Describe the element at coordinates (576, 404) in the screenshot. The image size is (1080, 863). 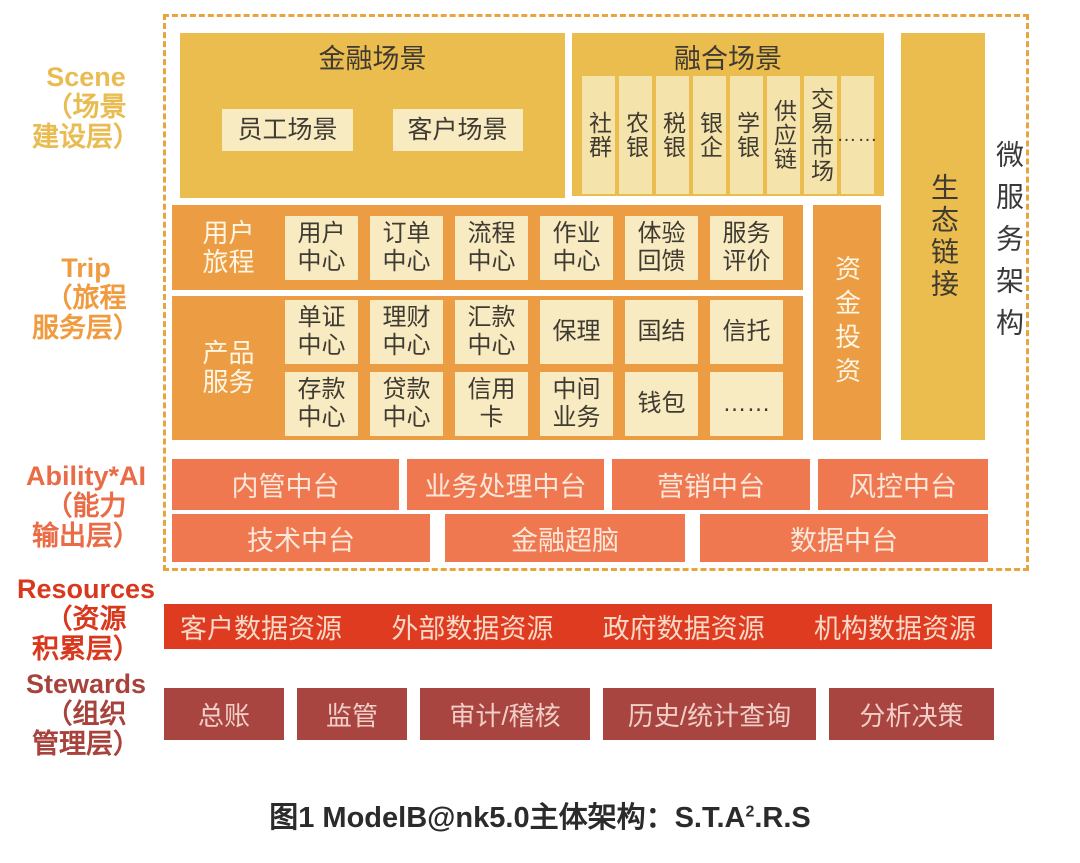
I see `product-chip-intermediate-business: 中间 业务` at that location.